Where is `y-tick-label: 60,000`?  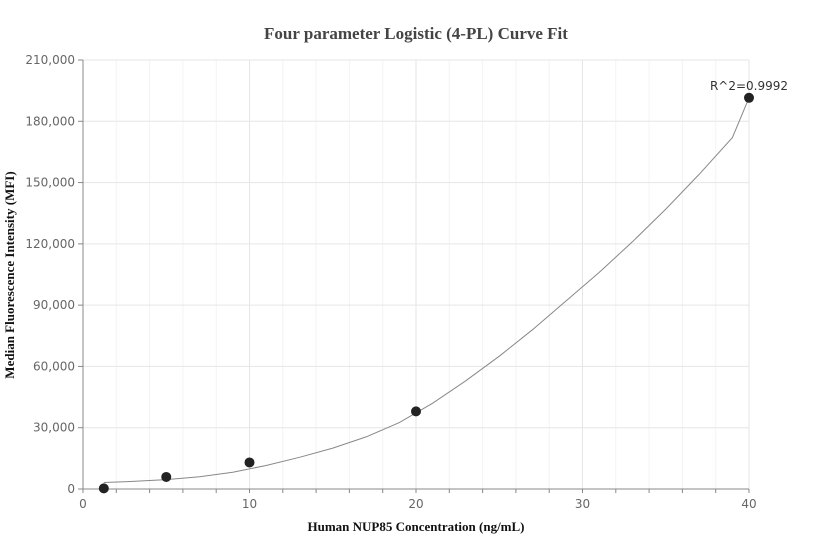
y-tick-label: 60,000 is located at coordinates (54, 366).